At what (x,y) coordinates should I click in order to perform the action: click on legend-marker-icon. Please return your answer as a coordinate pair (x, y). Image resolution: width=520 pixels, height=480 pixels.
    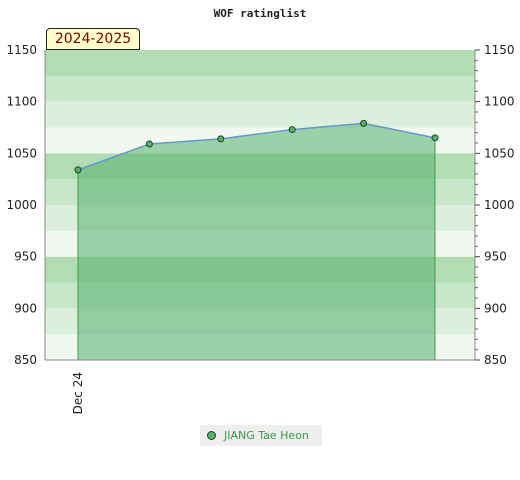
    Looking at the image, I should click on (211, 435).